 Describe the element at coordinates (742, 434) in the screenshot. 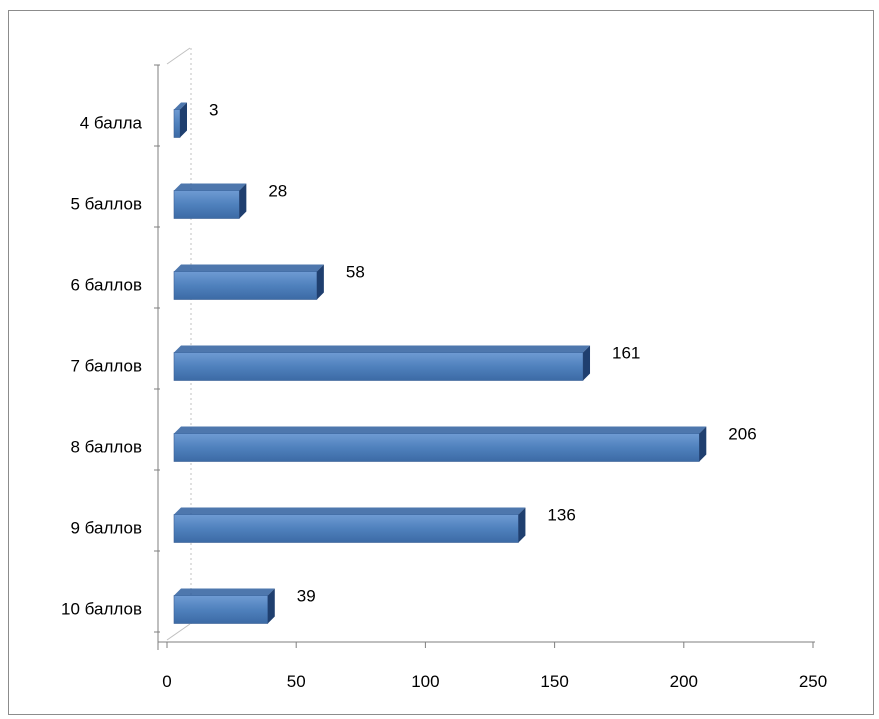

I see `data-label: 206` at that location.